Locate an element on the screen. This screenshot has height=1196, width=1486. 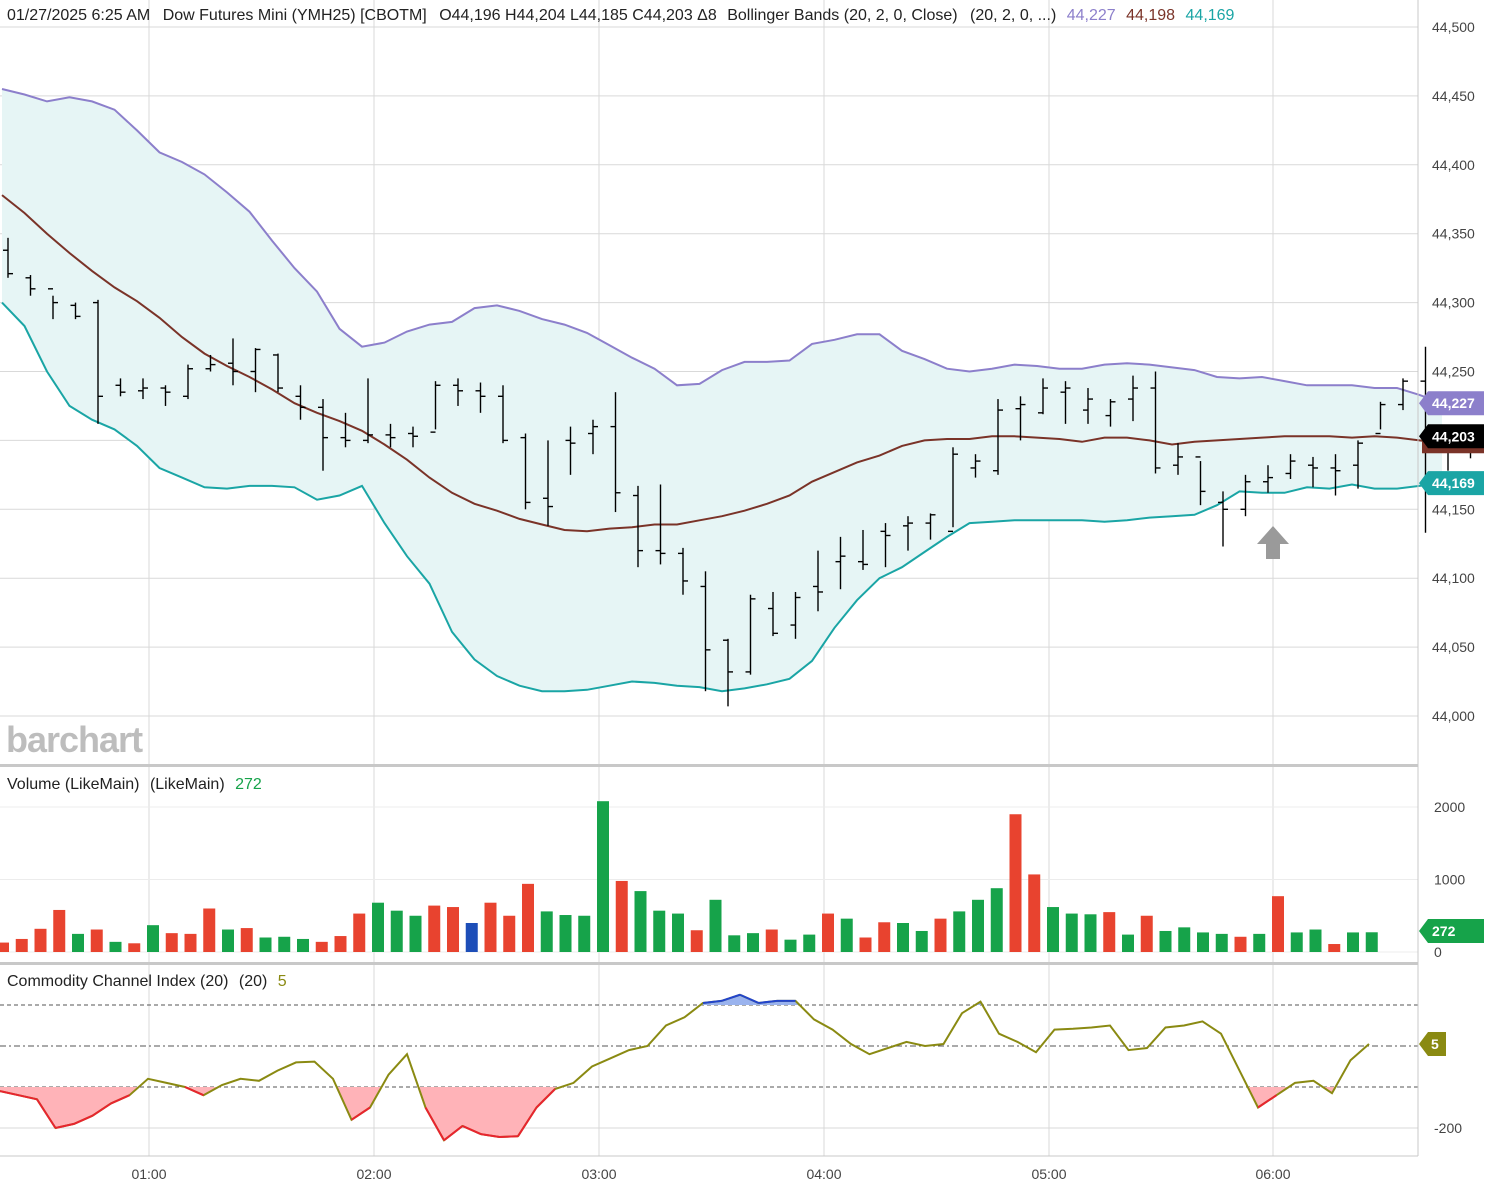
upper-band-price-tag-shape is located at coordinates (1451, 403).